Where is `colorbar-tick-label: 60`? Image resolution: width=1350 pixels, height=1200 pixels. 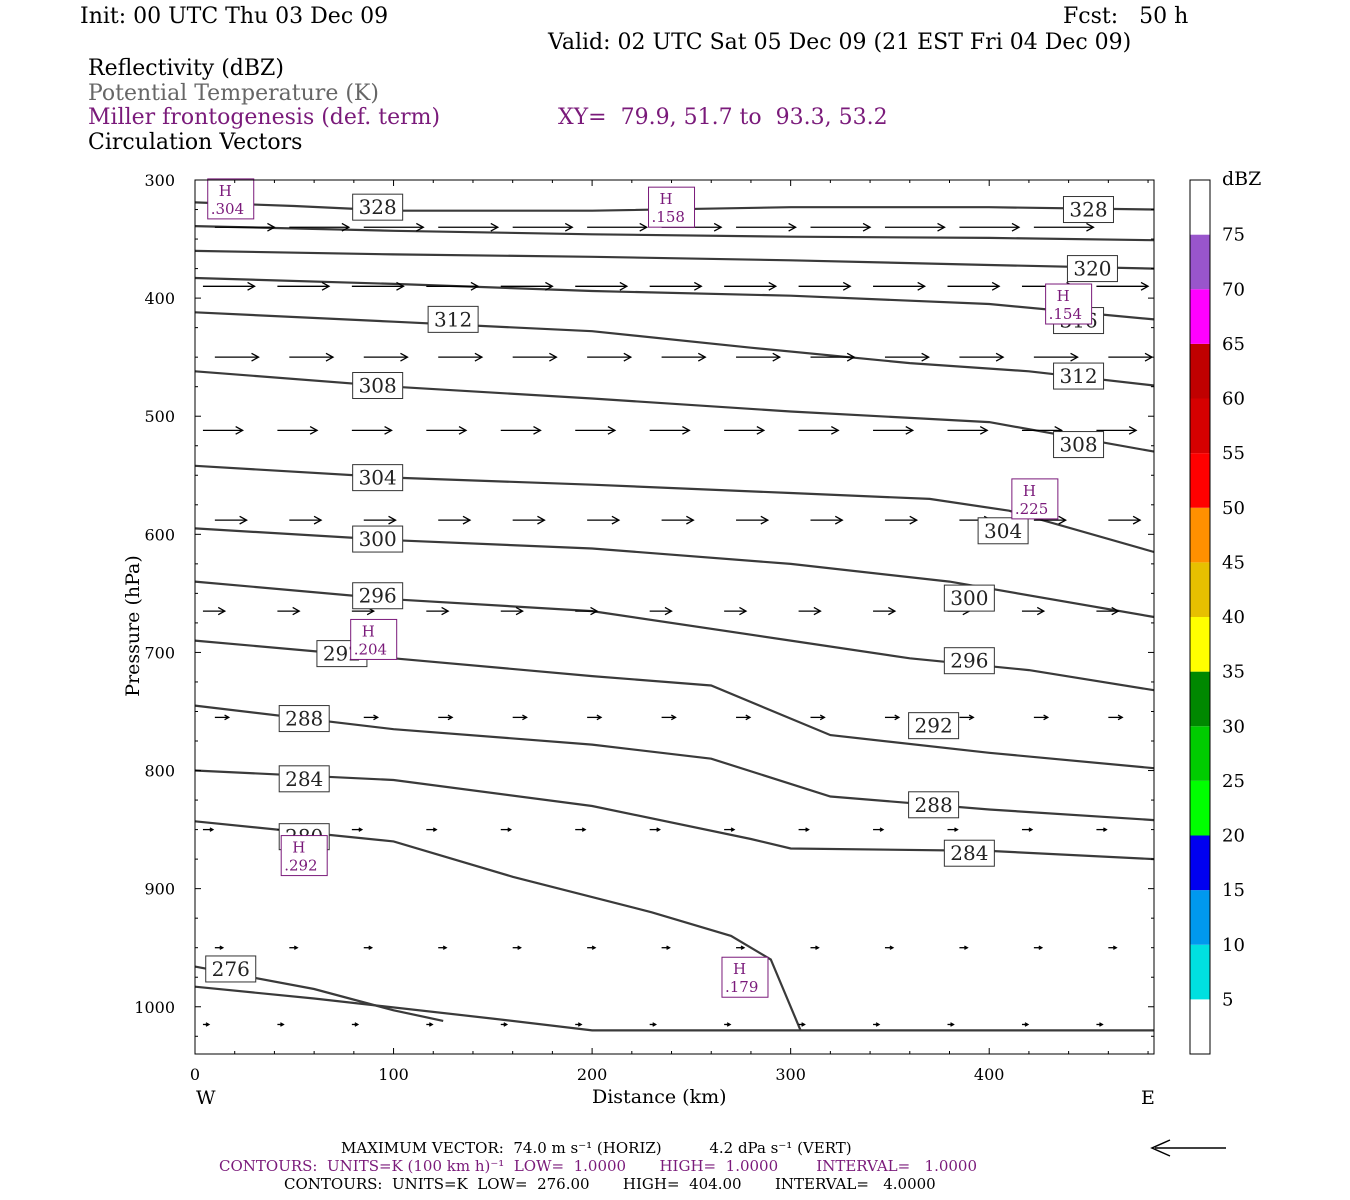
colorbar-tick-label: 60 is located at coordinates (1233, 399).